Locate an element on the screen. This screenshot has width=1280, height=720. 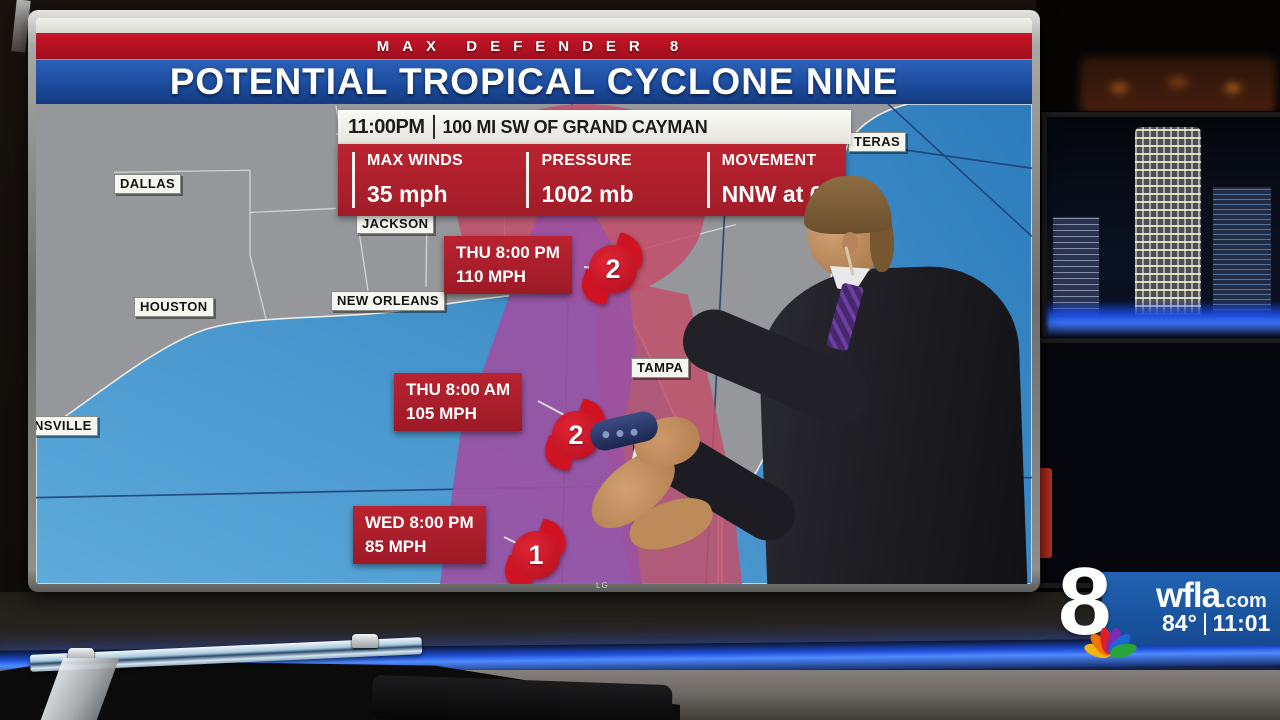
stat-value: NNW at 6 is located at coordinates (772, 194).